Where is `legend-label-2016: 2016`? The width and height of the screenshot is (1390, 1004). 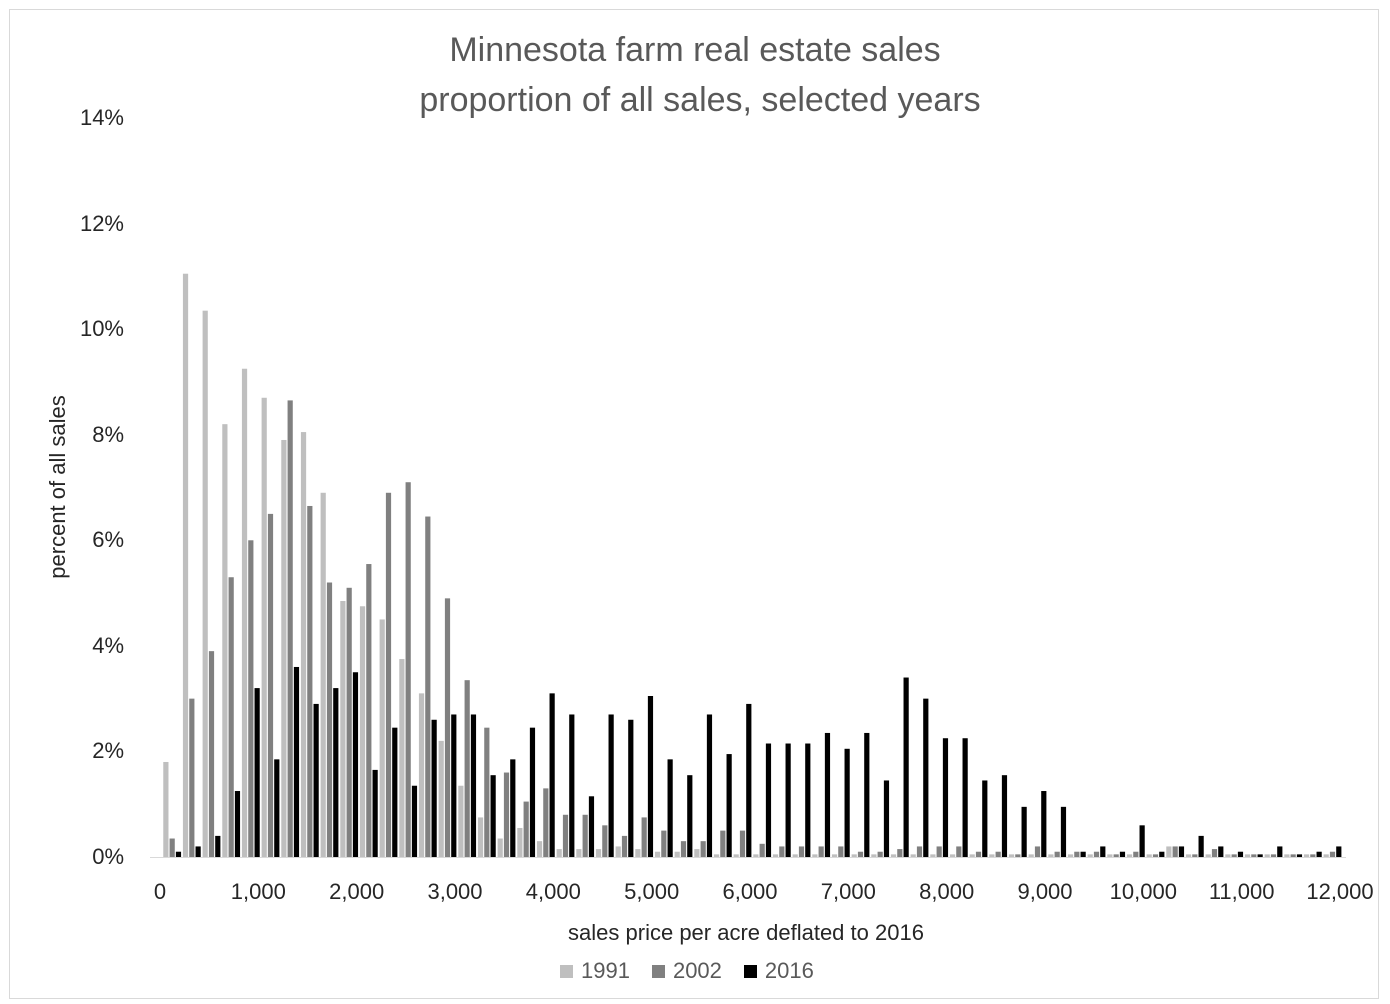 legend-label-2016: 2016 is located at coordinates (789, 970).